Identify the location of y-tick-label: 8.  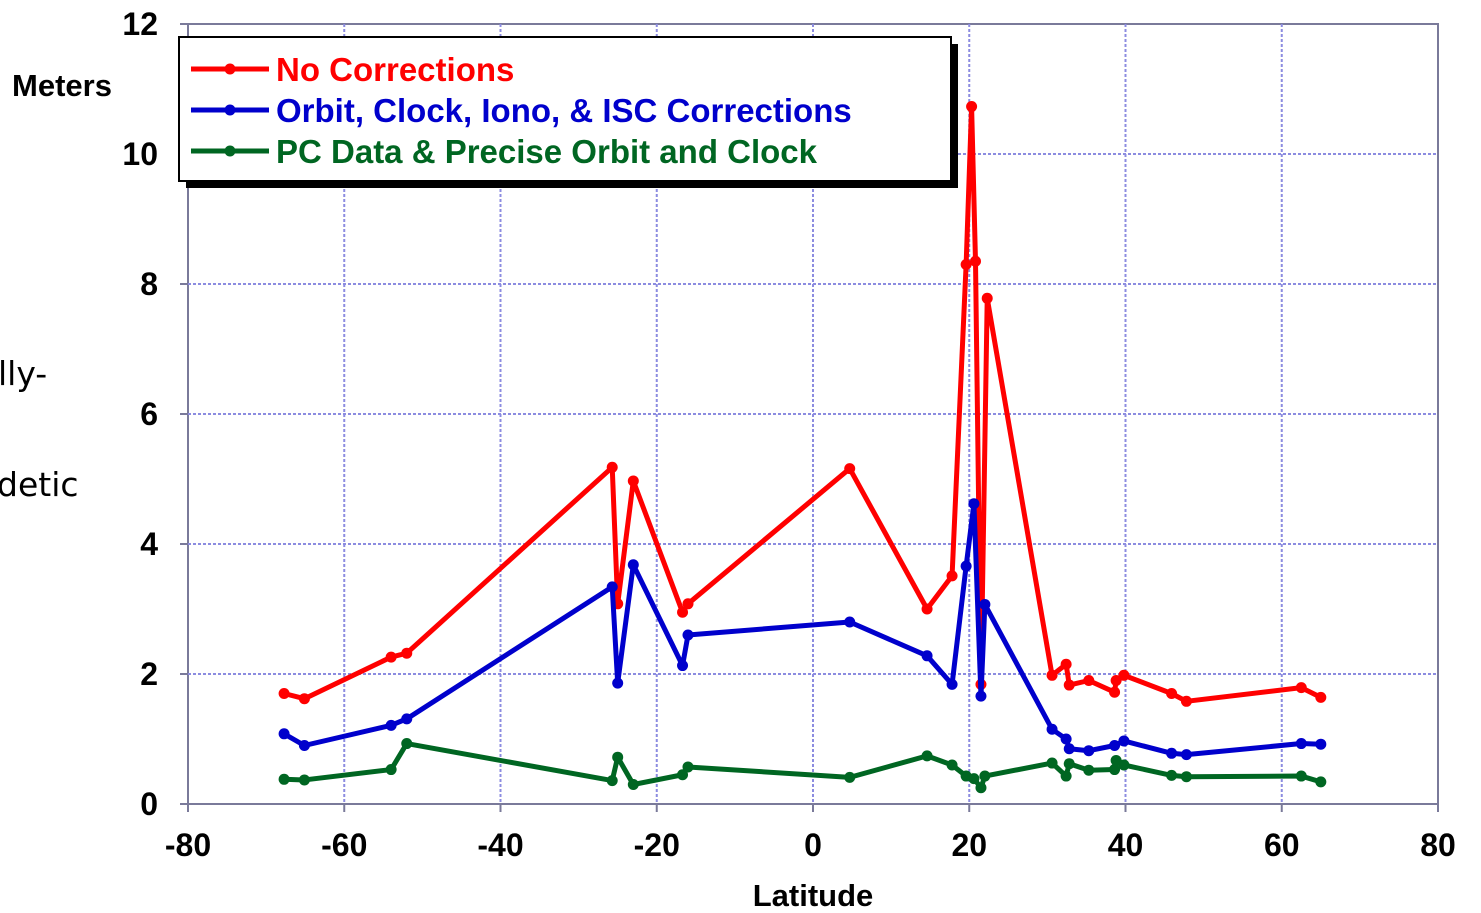
(149, 284).